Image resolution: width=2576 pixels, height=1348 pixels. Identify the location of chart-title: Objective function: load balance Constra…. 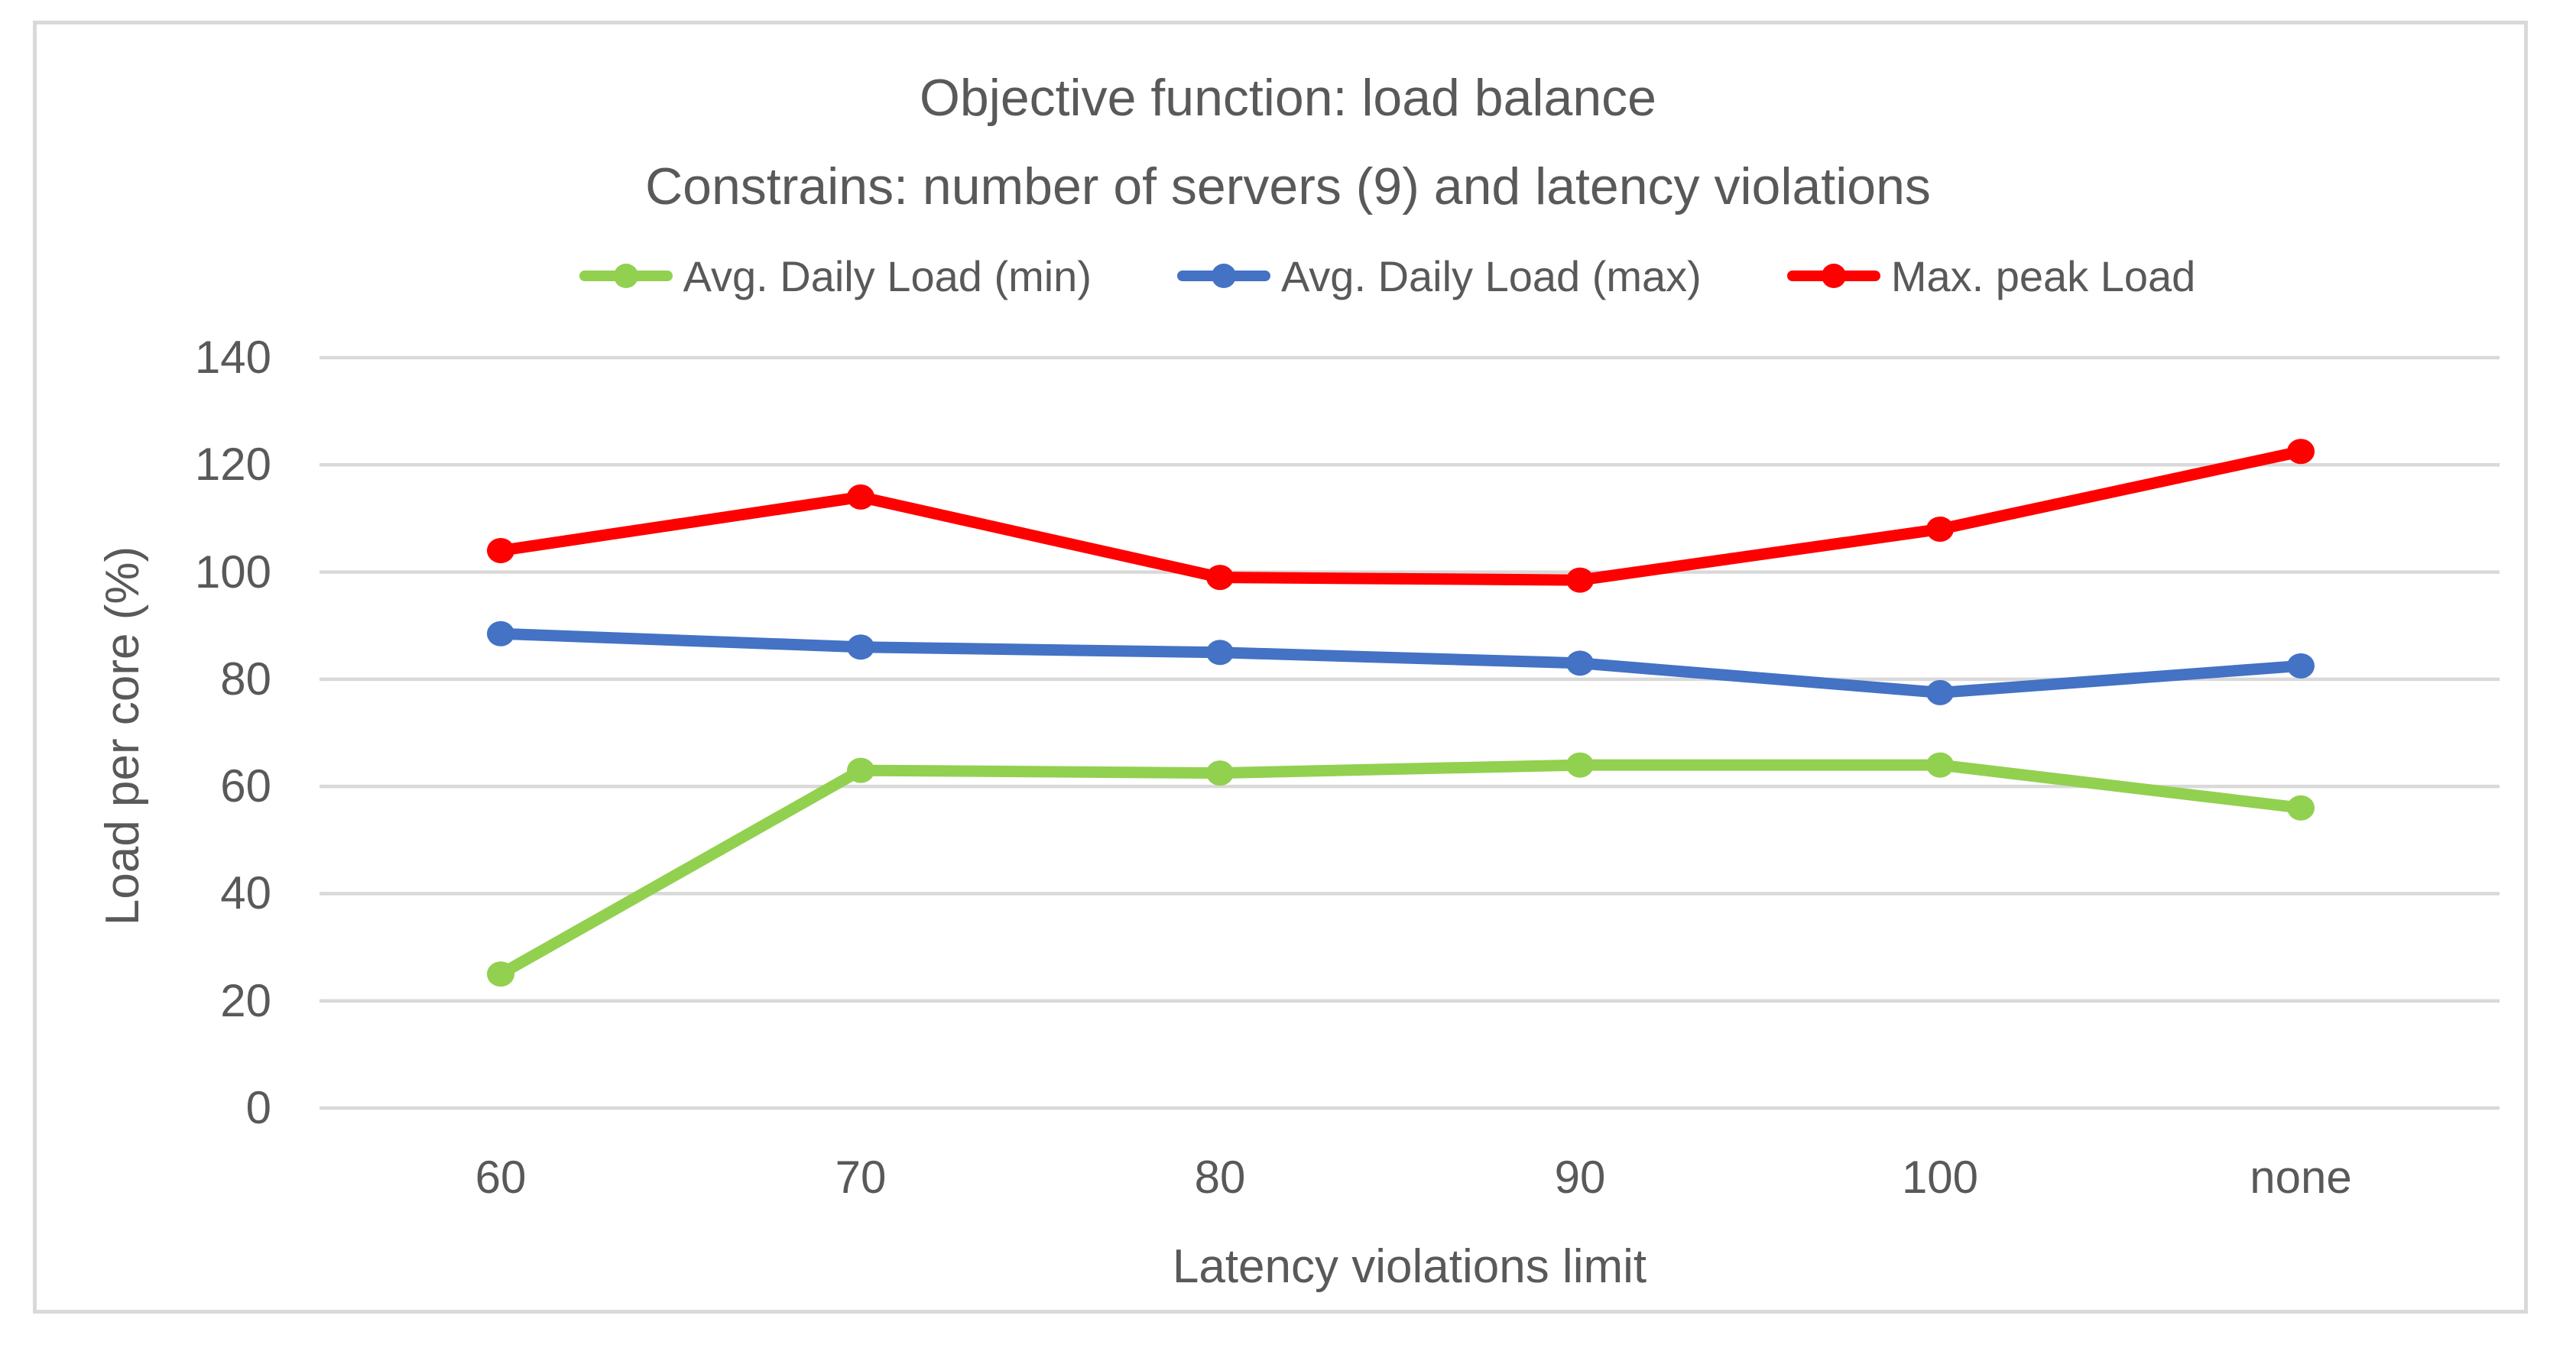
(1288, 142).